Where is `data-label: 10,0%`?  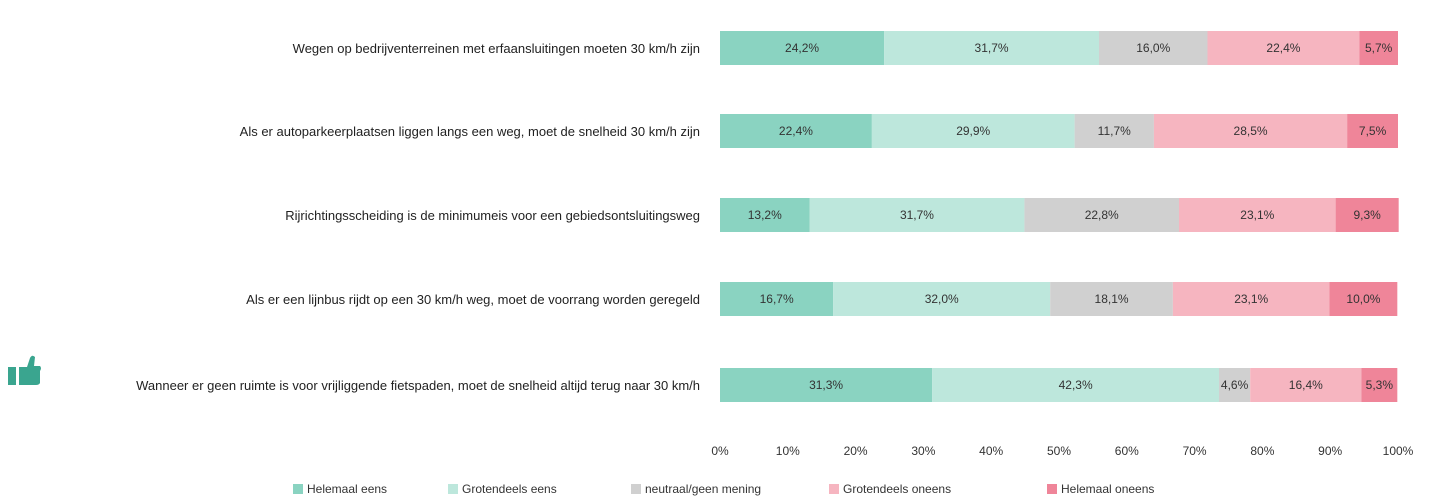
data-label: 10,0% is located at coordinates (1363, 299).